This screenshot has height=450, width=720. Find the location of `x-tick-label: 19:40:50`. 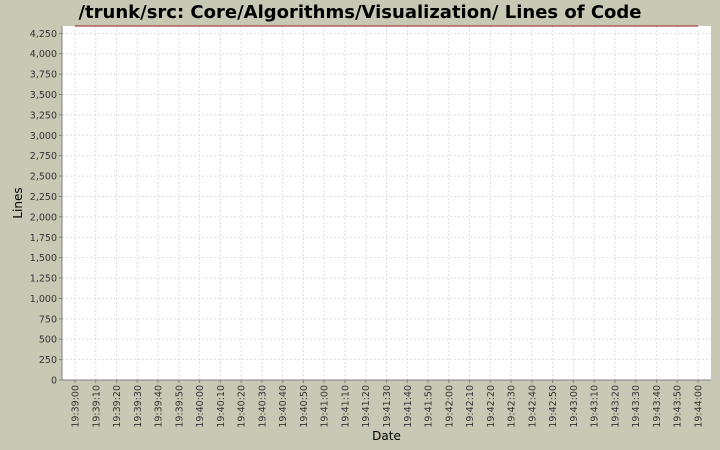

x-tick-label: 19:40:50 is located at coordinates (304, 406).